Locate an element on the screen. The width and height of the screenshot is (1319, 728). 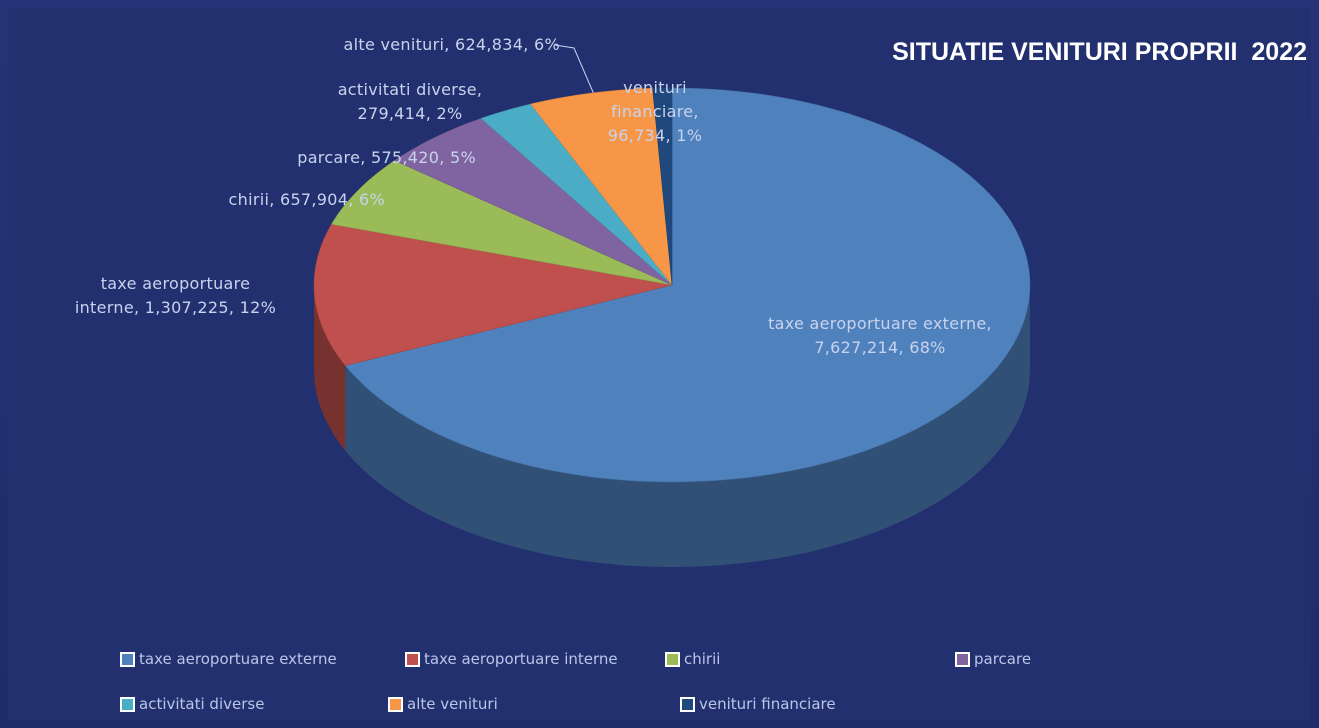
chart-title: SITUATIE VENITURI PROPRII 2022 is located at coordinates (1099, 52).